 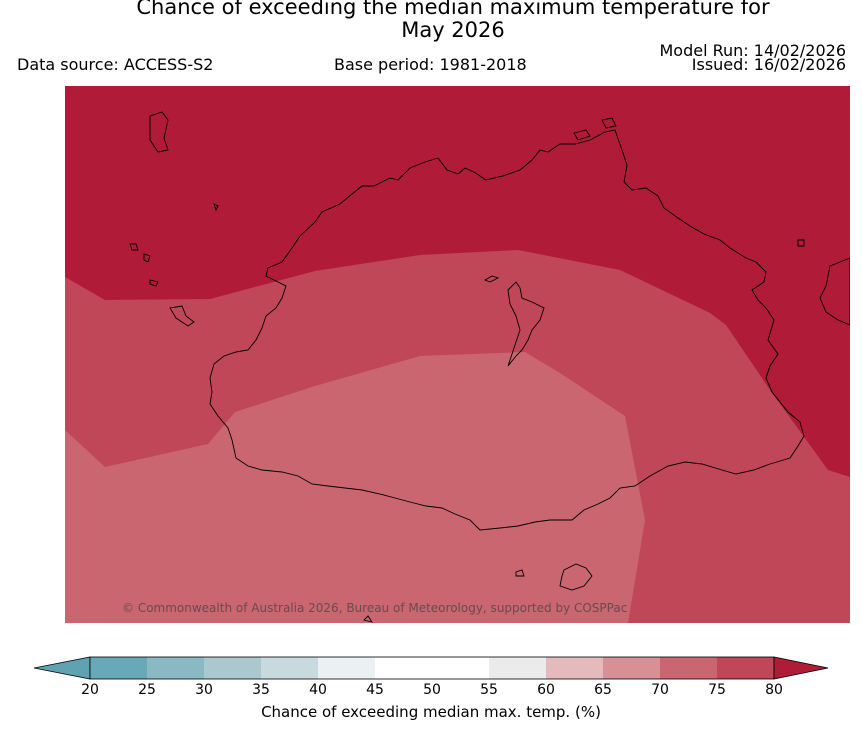 What do you see at coordinates (375, 690) in the screenshot?
I see `colorbar-tick-label: 45` at bounding box center [375, 690].